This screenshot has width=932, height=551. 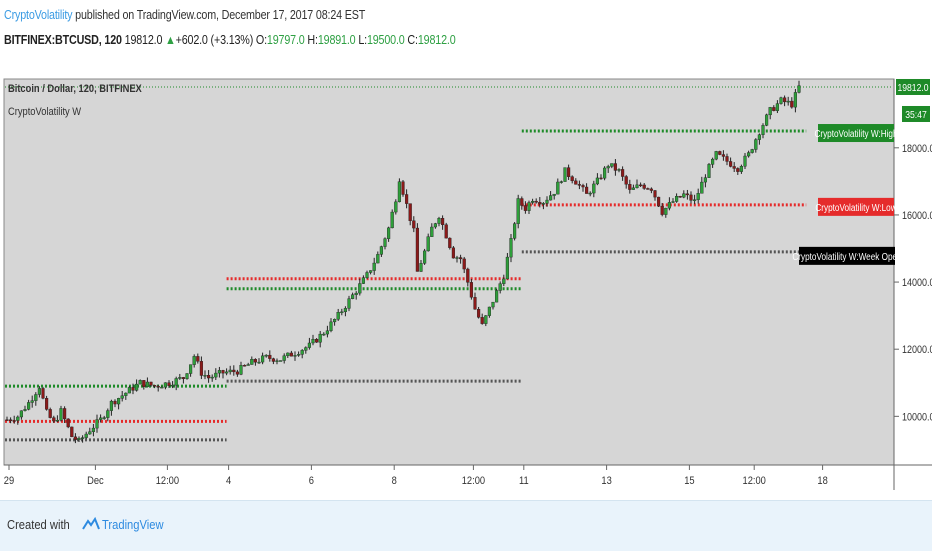 What do you see at coordinates (336, 40) in the screenshot?
I see `high-value: 19891.0` at bounding box center [336, 40].